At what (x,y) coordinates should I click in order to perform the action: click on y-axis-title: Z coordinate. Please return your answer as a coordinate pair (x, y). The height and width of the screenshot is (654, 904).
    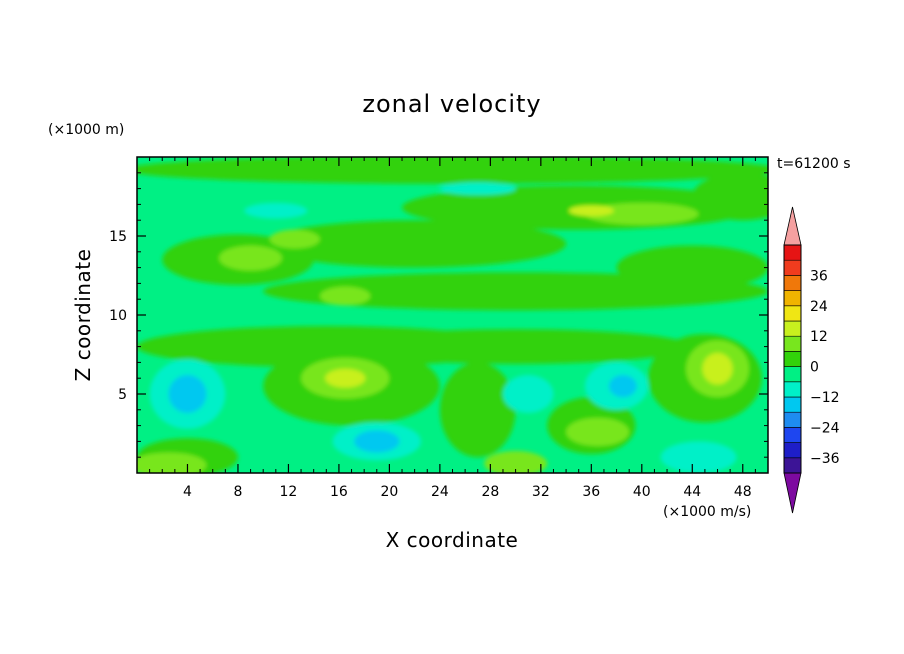
    Looking at the image, I should click on (83, 315).